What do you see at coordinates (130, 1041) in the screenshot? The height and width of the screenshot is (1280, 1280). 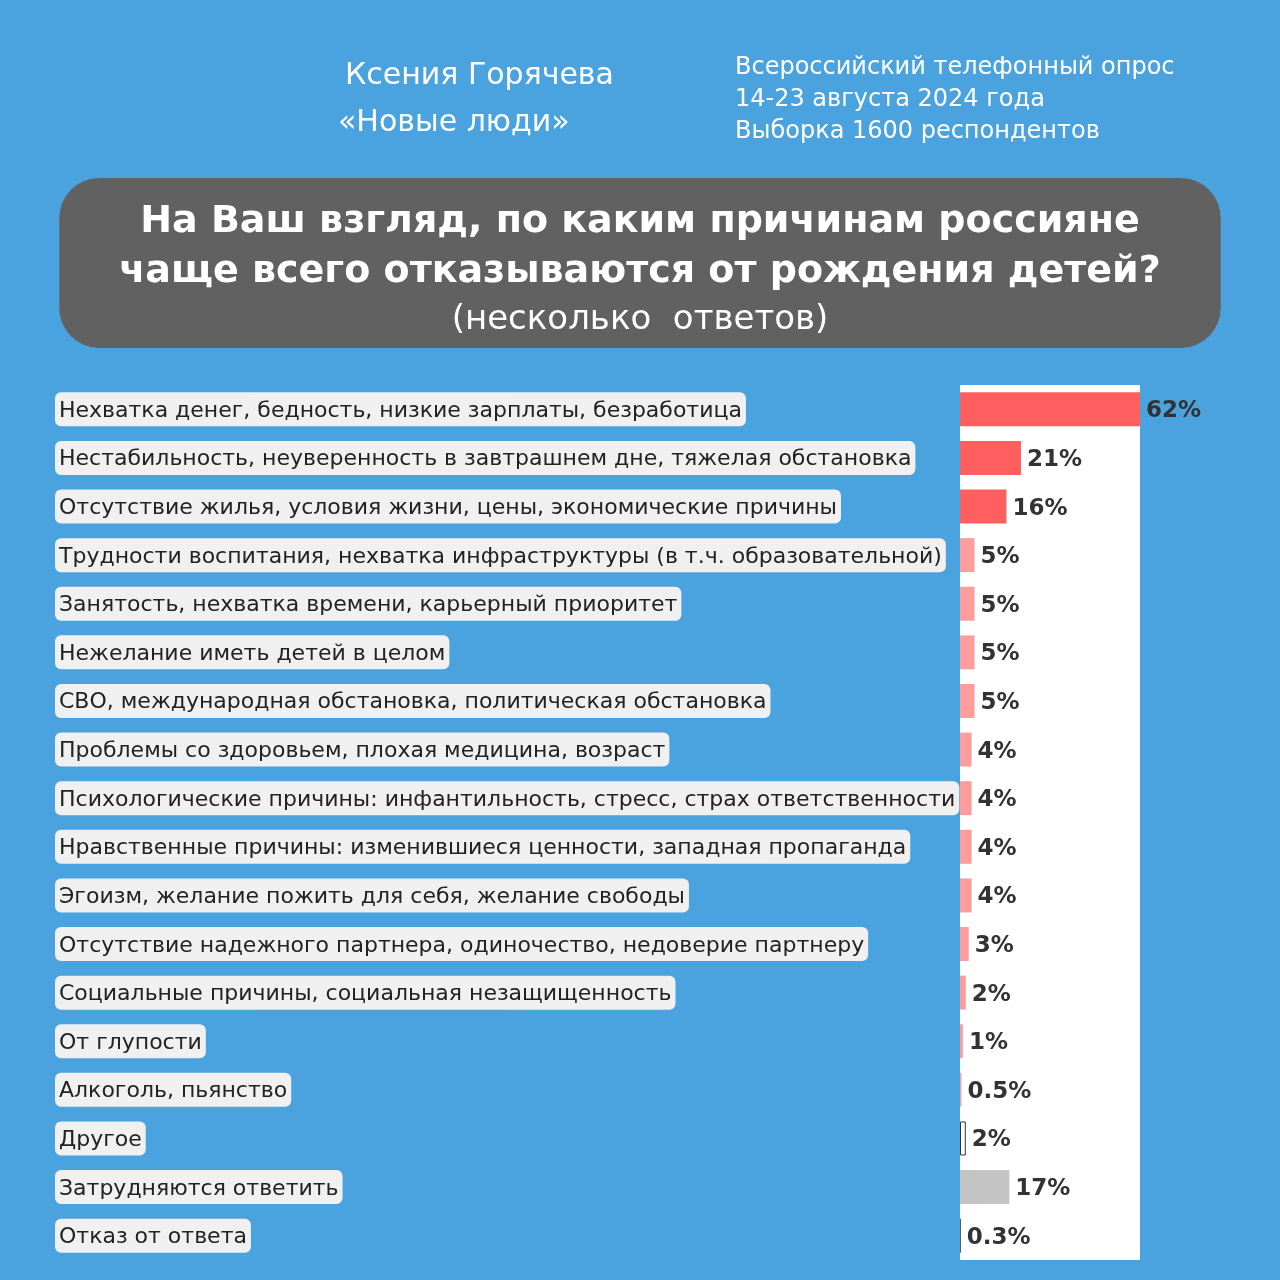 I see `y-tick-label: От глупости` at bounding box center [130, 1041].